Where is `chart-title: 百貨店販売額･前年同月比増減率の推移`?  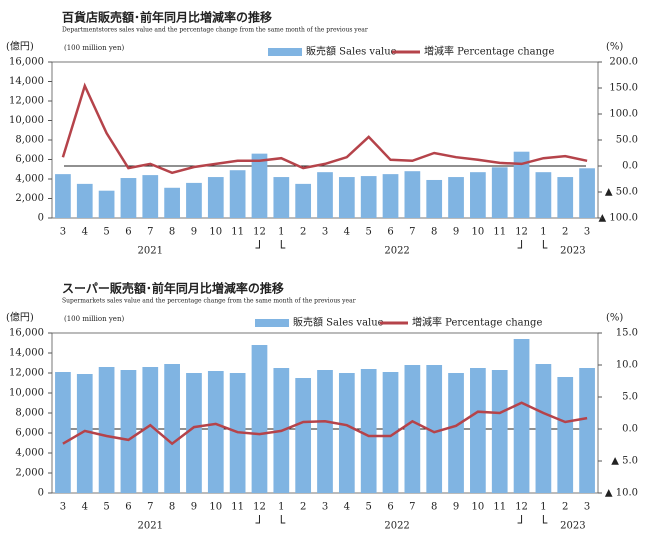 chart-title: 百貨店販売額･前年同月比増減率の推移 is located at coordinates (167, 17).